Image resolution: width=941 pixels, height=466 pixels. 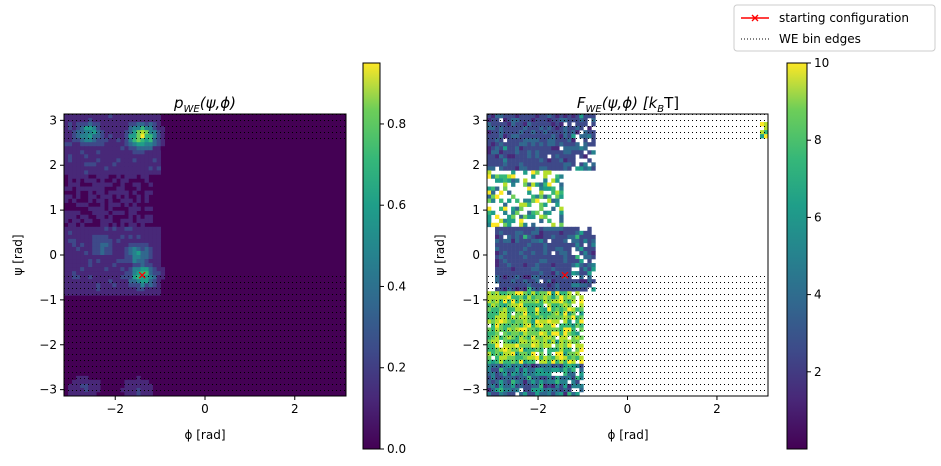 I want to click on colorbar-tick-label: 0.8, so click(x=396, y=124).